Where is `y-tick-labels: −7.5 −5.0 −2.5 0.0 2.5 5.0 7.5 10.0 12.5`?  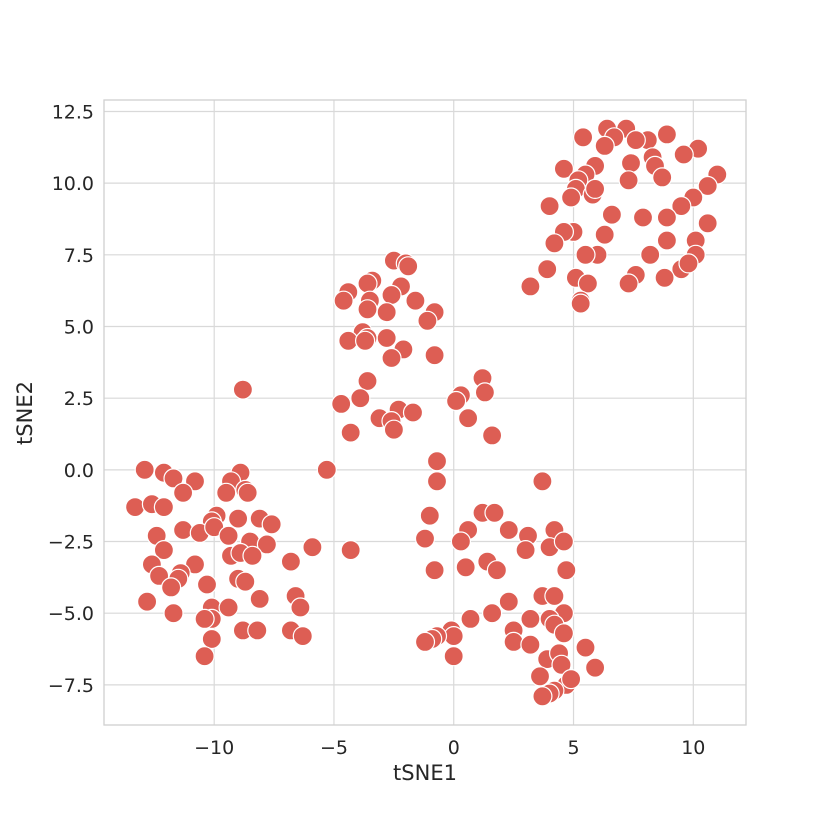
y-tick-labels: −7.5 −5.0 −2.5 0.0 2.5 5.0 7.5 10.0 12.5 is located at coordinates (71, 398).